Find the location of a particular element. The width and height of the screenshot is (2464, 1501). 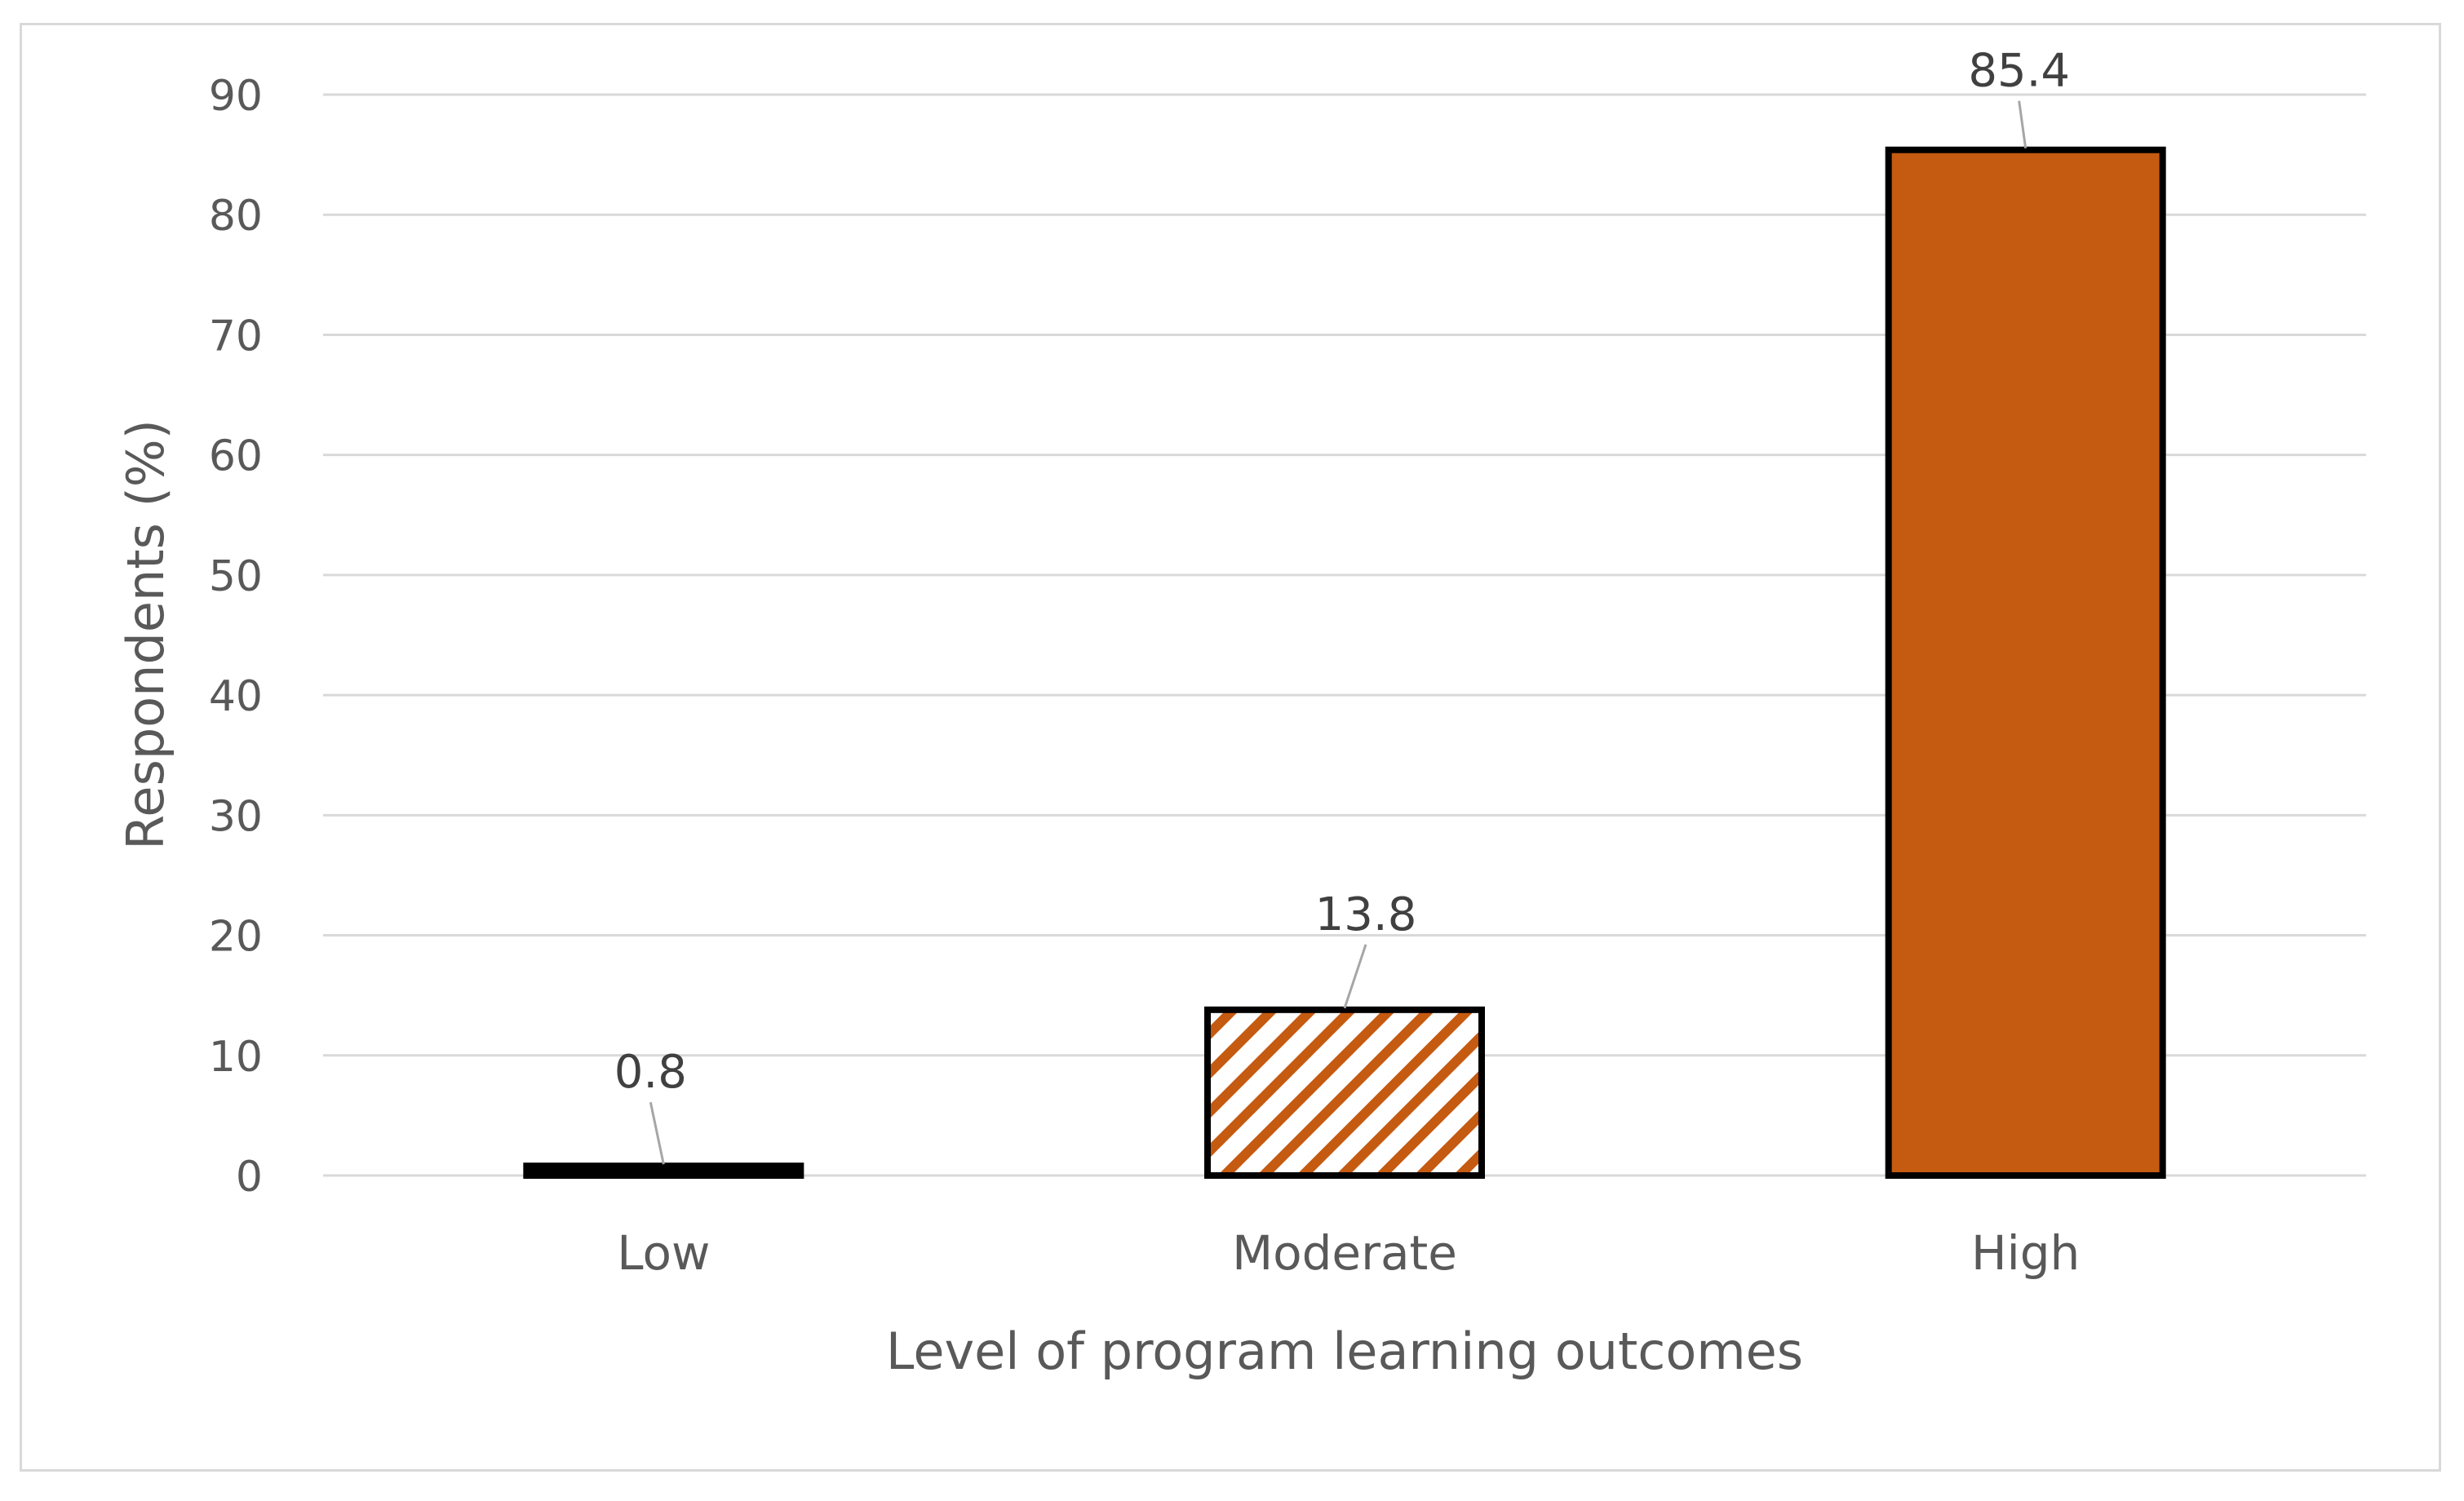

y-tick-label-40: 40 is located at coordinates (236, 696).